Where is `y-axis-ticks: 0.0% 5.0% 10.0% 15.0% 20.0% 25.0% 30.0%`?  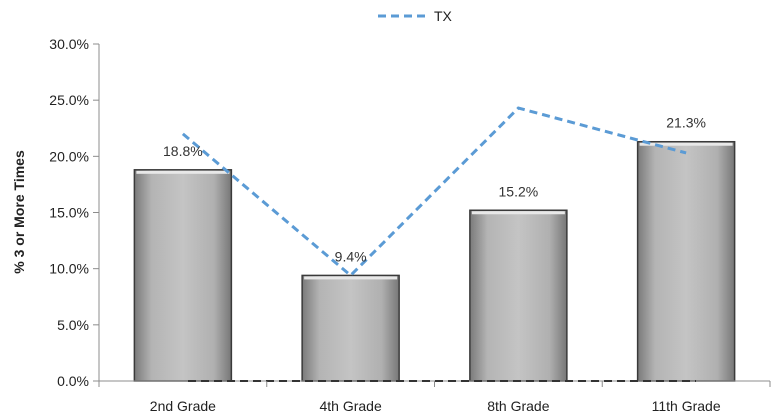
y-axis-ticks: 0.0% 5.0% 10.0% 15.0% 20.0% 25.0% 30.0% is located at coordinates (74, 212).